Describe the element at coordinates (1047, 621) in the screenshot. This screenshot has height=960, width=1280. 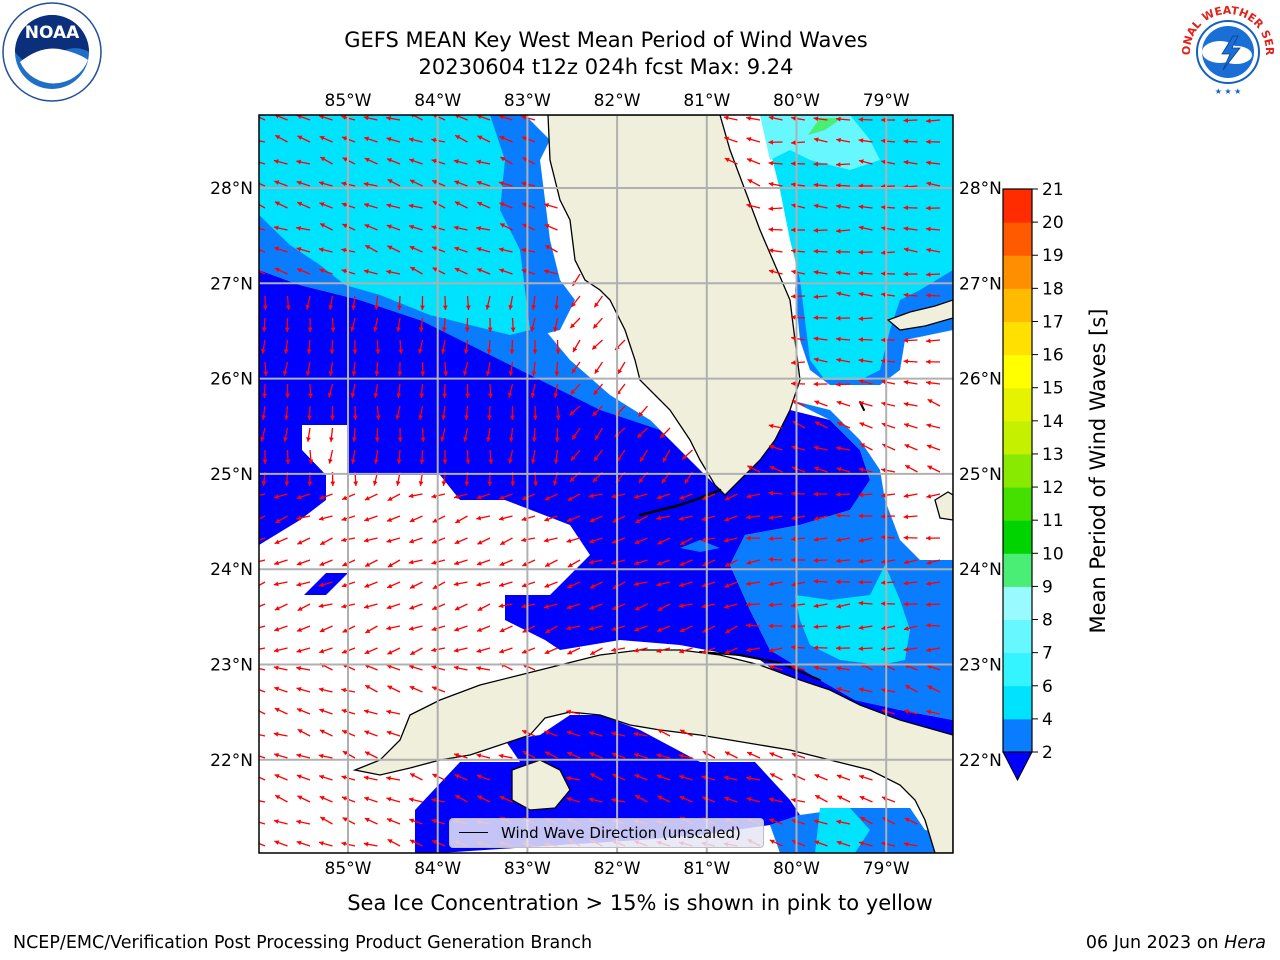
I see `colorbar-tick-label: 8` at that location.